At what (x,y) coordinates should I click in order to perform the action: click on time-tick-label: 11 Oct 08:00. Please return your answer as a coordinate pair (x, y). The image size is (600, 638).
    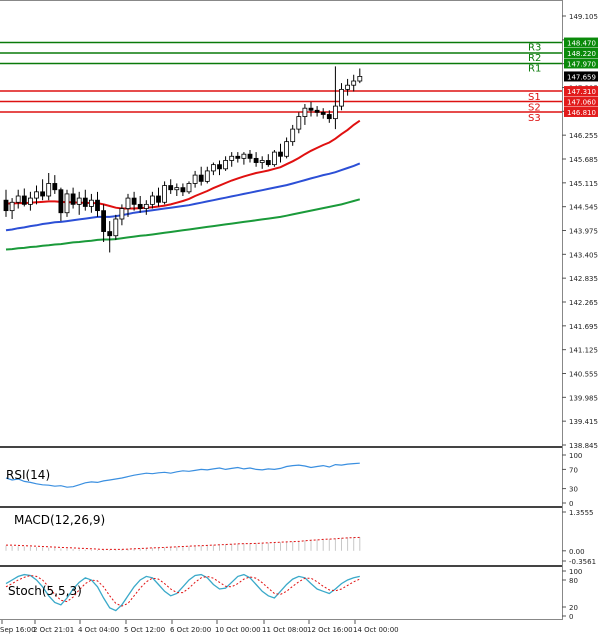
    Looking at the image, I should click on (285, 630).